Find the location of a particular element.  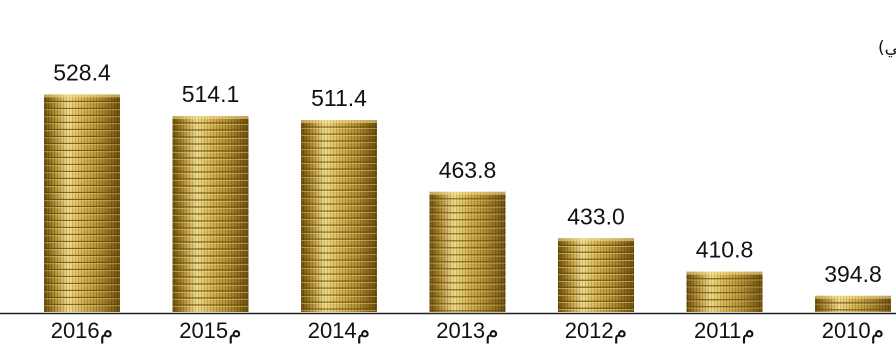

x-tick-label: 2015م is located at coordinates (210, 330).